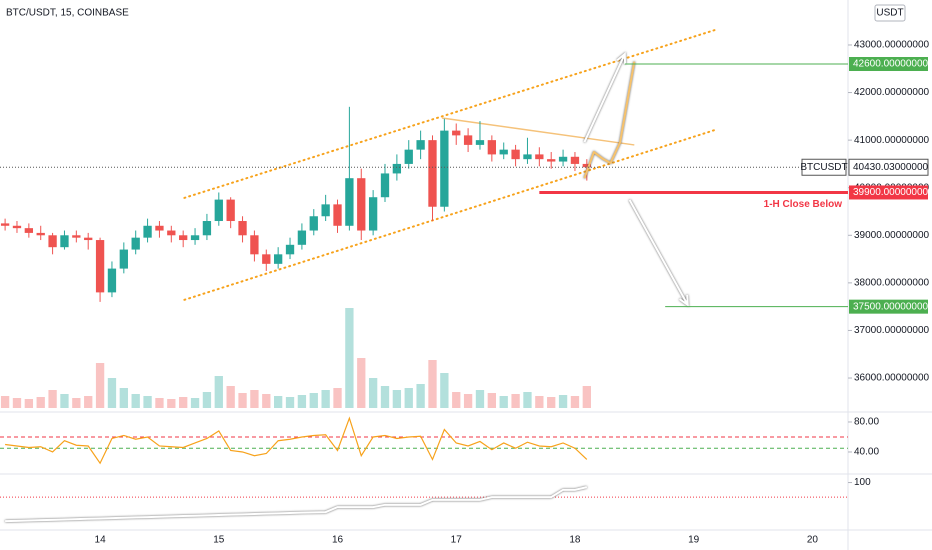 Image resolution: width=932 pixels, height=550 pixels. I want to click on level-note: 1-H Close Below, so click(803, 204).